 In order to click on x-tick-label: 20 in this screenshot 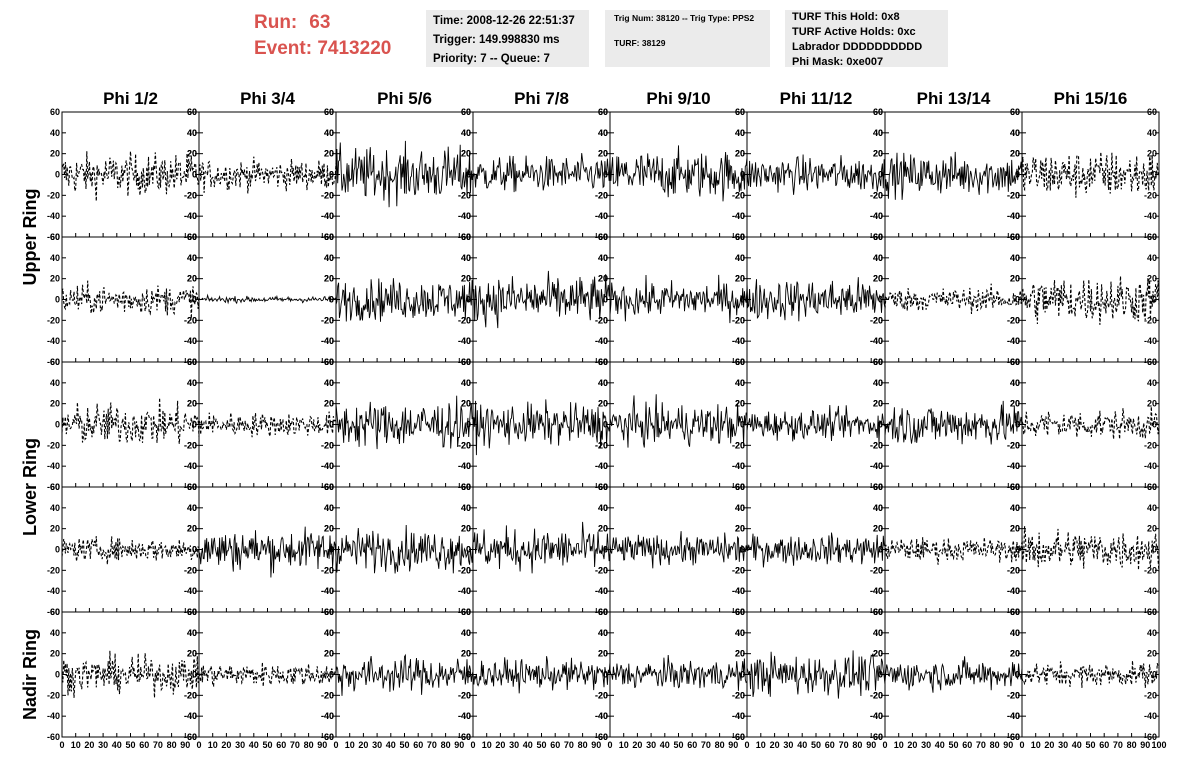, I will do `click(500, 745)`.